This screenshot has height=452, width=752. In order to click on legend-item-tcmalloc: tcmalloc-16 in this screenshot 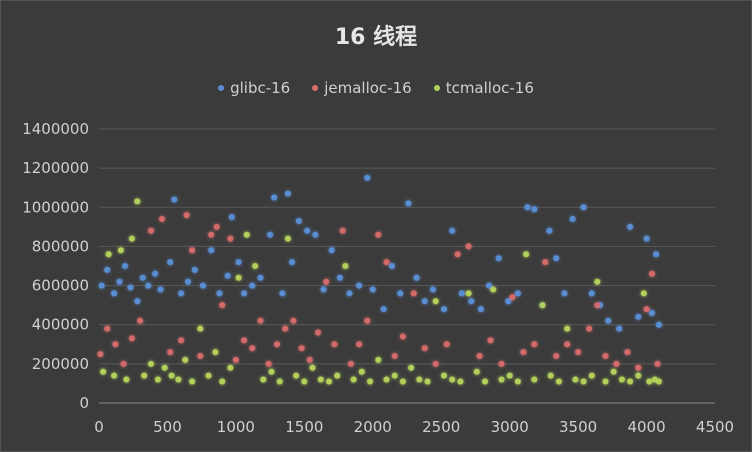, I will do `click(483, 88)`.